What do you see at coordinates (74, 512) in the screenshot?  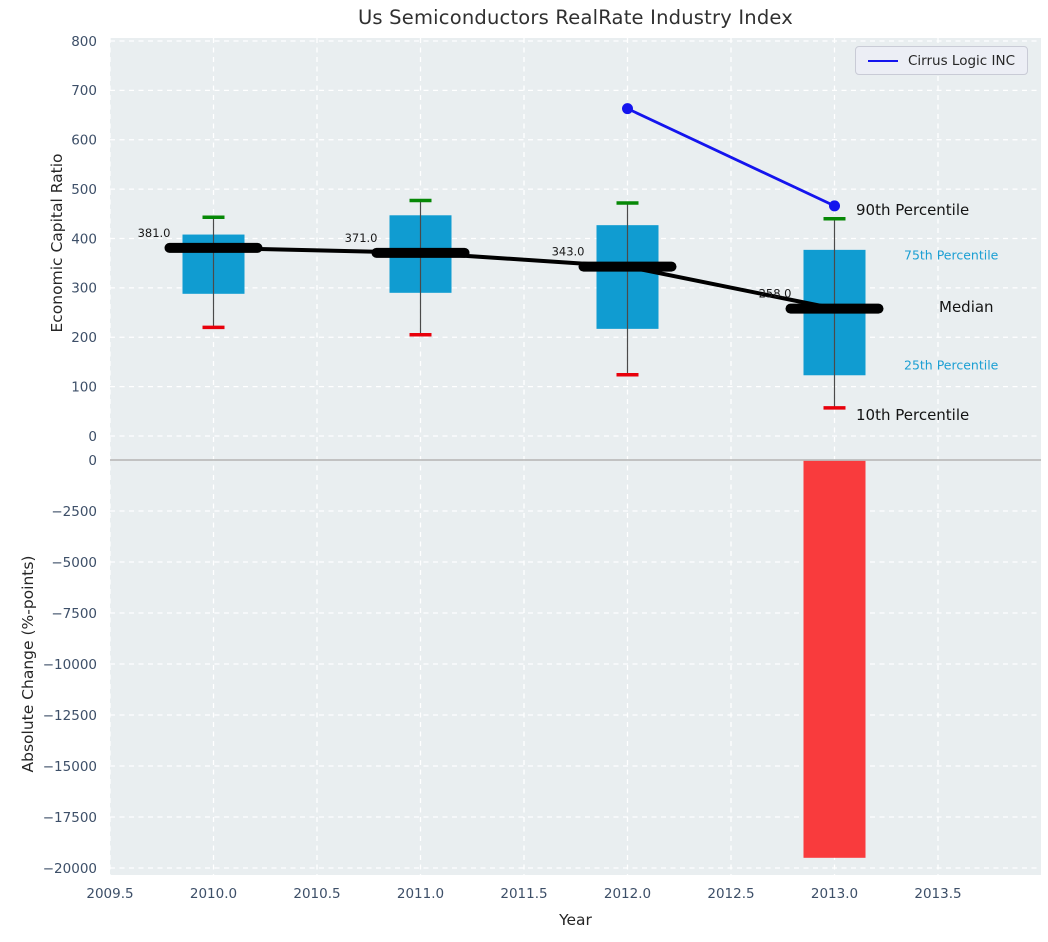 I see `bottom-y-tick-label: −2500` at bounding box center [74, 512].